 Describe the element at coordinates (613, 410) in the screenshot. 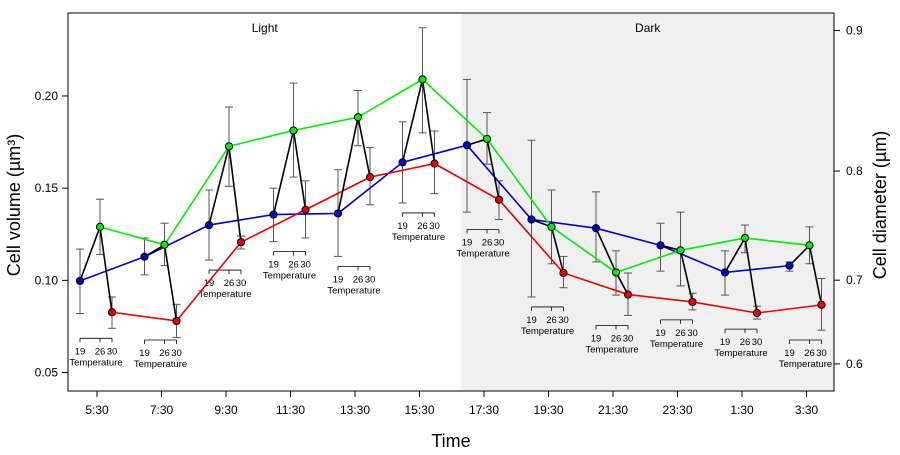

I see `x-tick-label: 21:30` at that location.